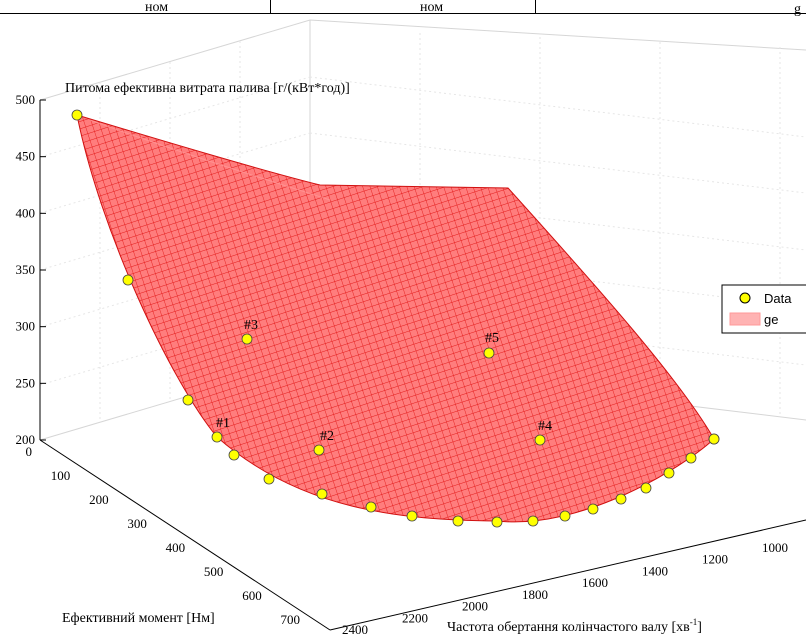 This screenshot has width=806, height=637. Describe the element at coordinates (545, 426) in the screenshot. I see `annotation-label: #4` at that location.